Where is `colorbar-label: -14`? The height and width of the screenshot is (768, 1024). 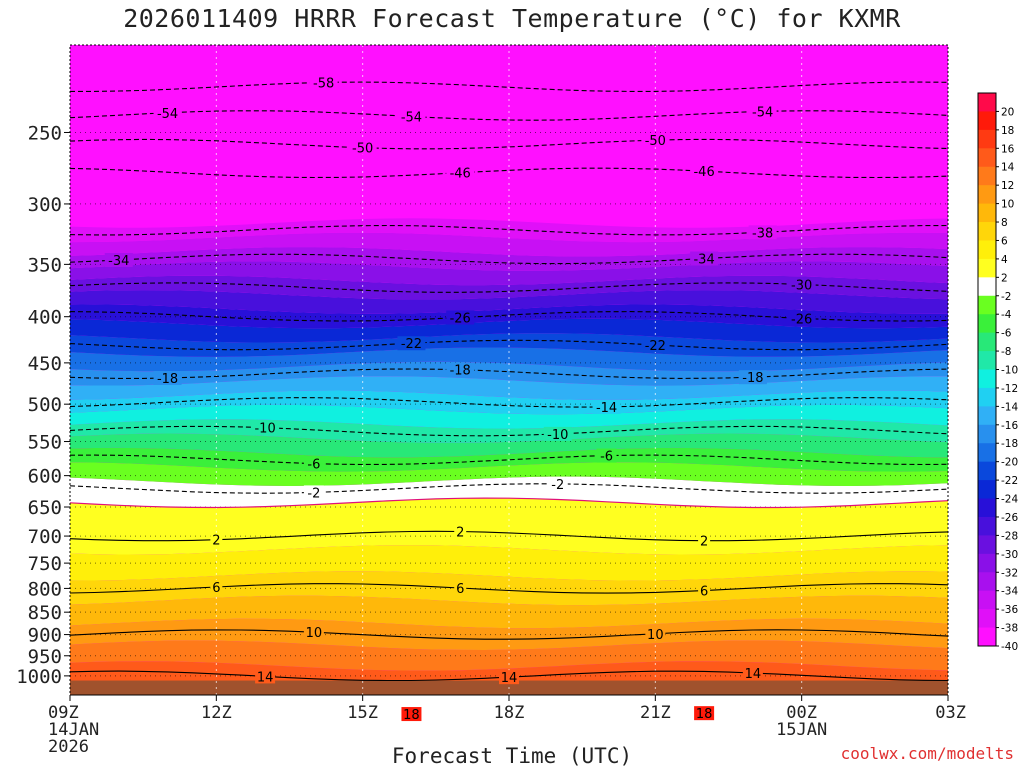
colorbar-label: -14 is located at coordinates (1009, 407).